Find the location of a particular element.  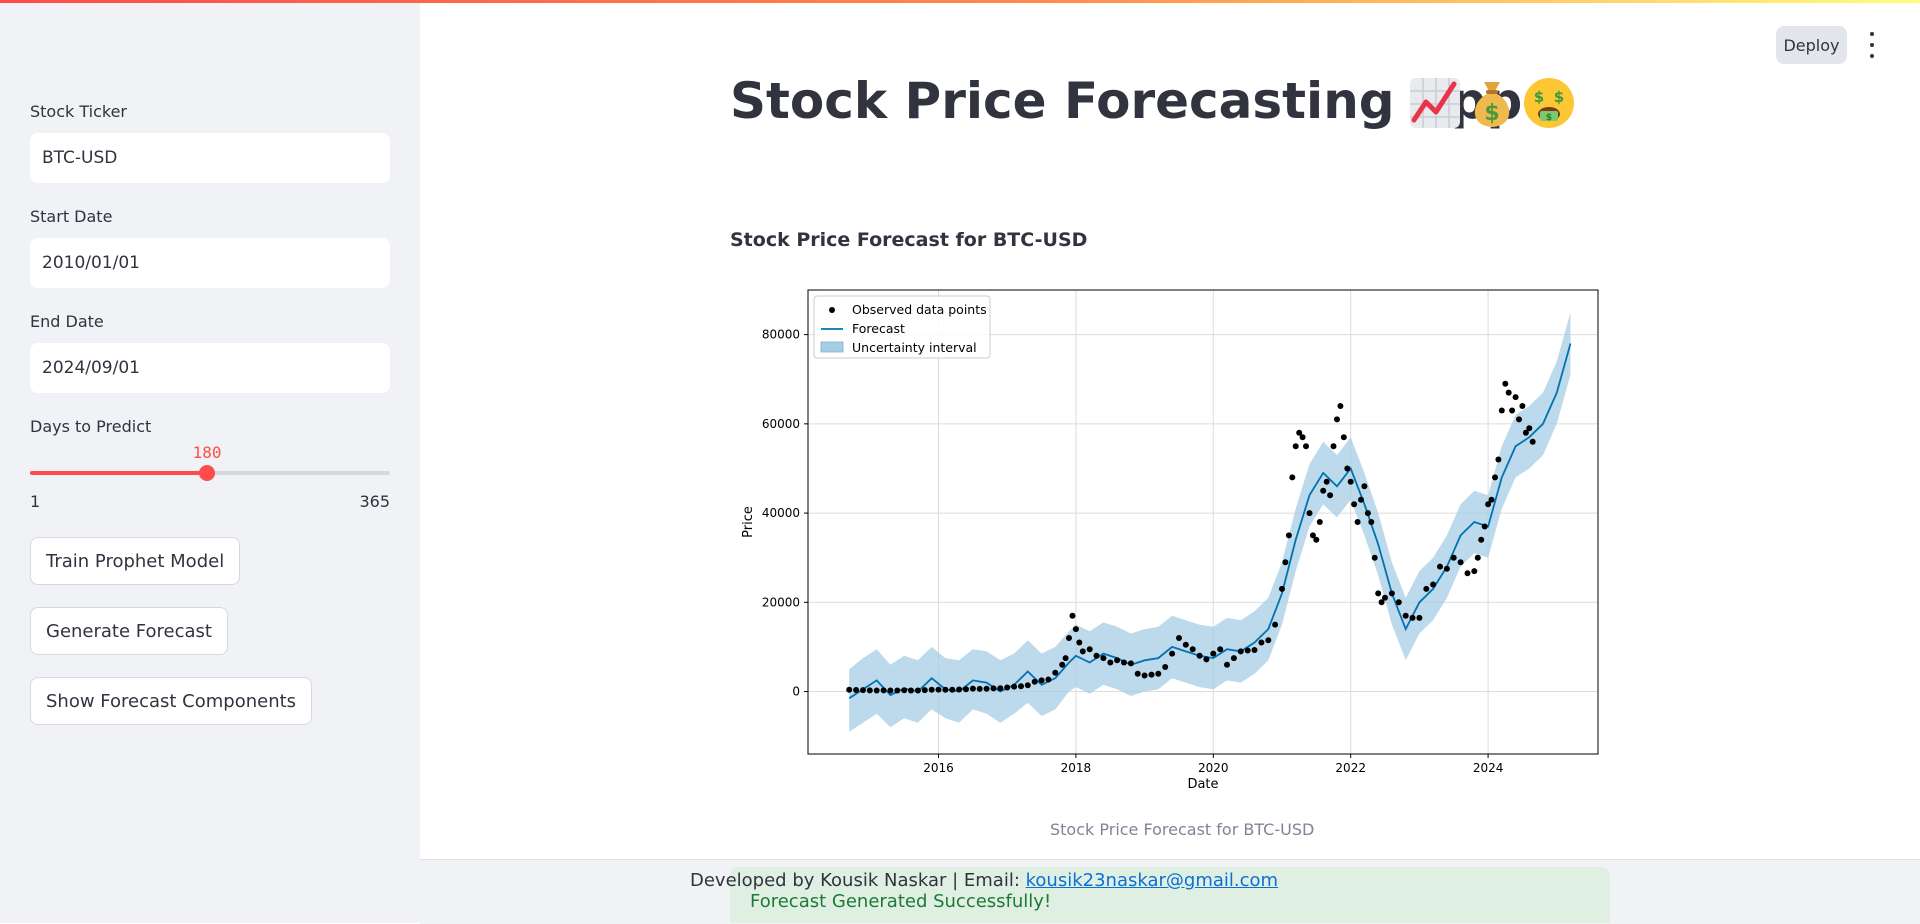

money-bag-icon: $ is located at coordinates (1492, 104).